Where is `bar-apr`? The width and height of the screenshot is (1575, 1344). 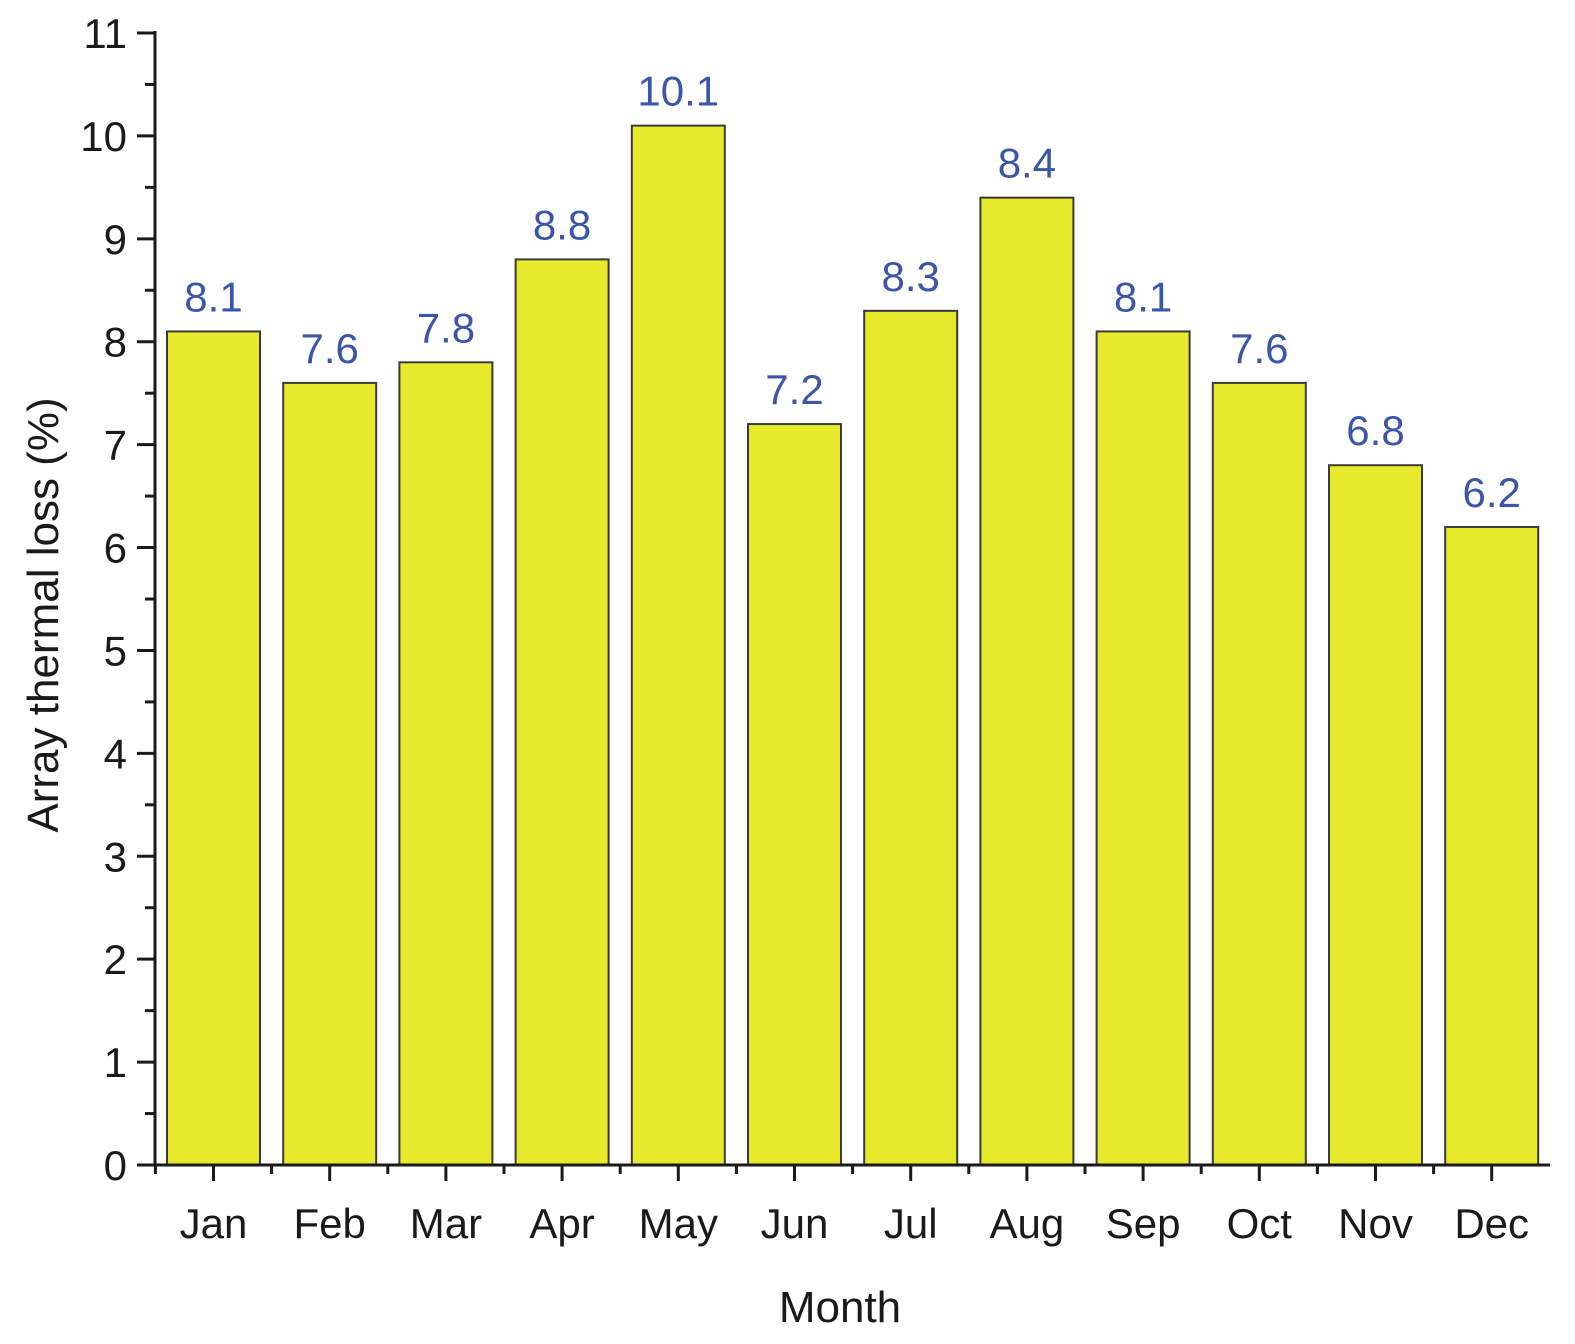 bar-apr is located at coordinates (562, 712).